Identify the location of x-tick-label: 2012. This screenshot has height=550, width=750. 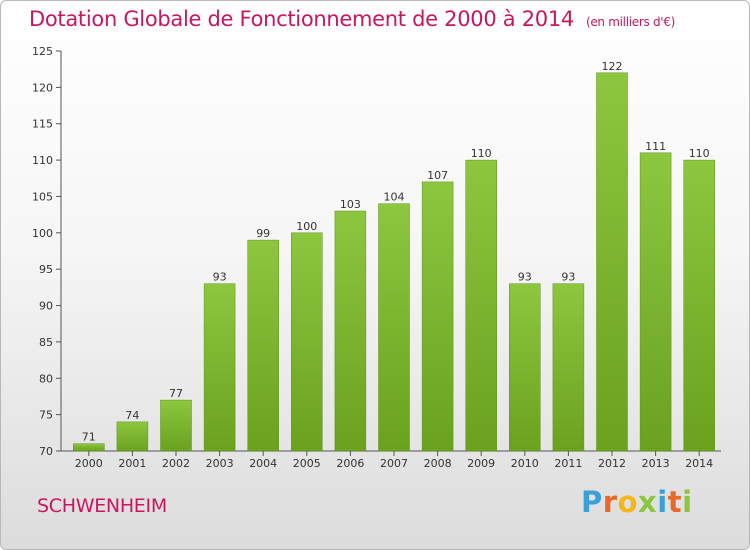
(612, 463).